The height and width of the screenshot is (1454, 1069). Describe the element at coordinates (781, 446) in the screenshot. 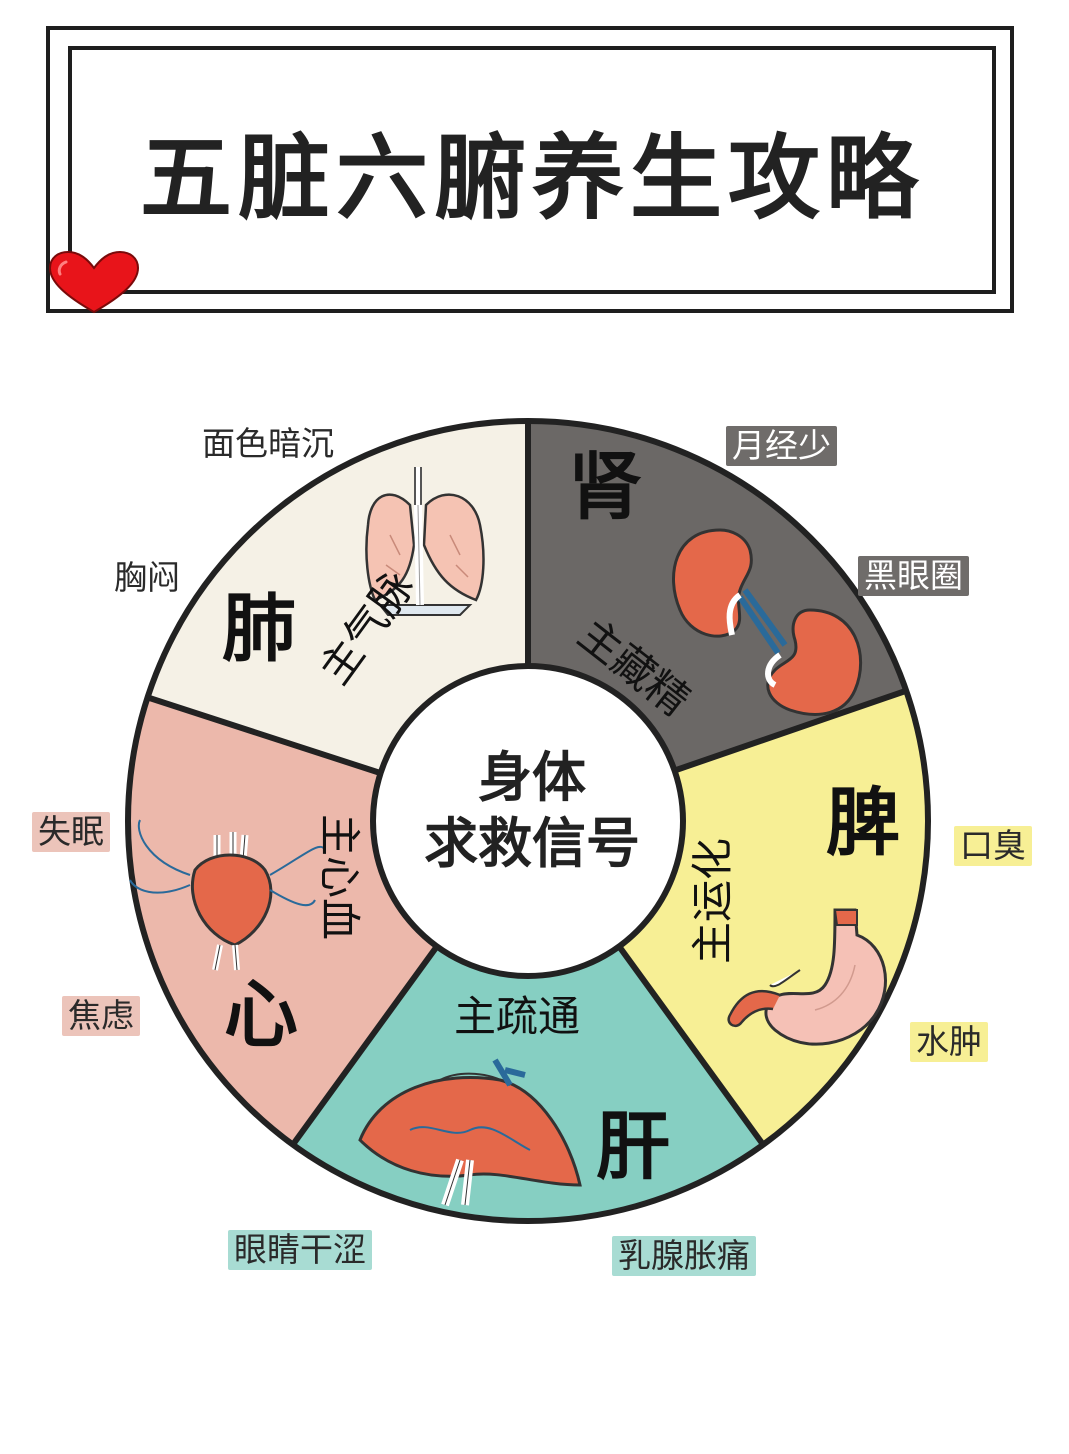

I see `symptom-kidney-1: 月经少` at that location.